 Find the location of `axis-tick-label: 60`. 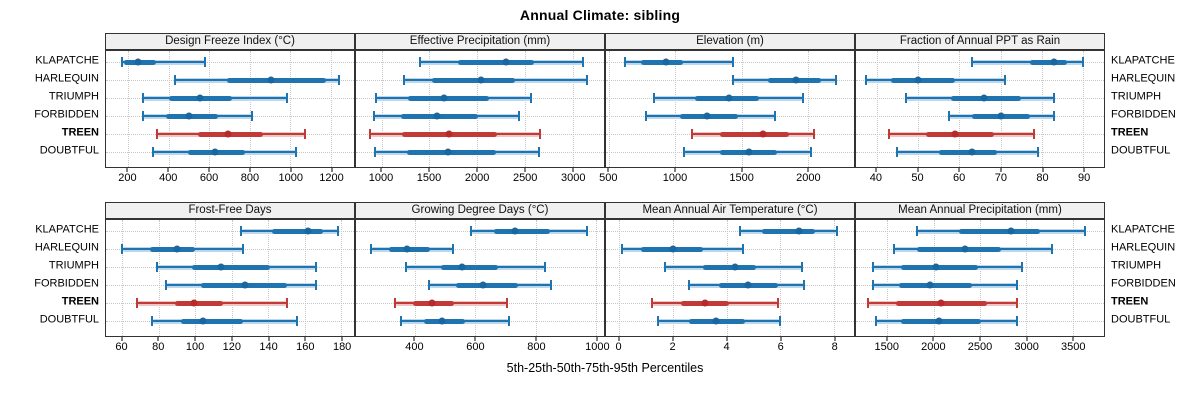

axis-tick-label: 60 is located at coordinates (121, 347).